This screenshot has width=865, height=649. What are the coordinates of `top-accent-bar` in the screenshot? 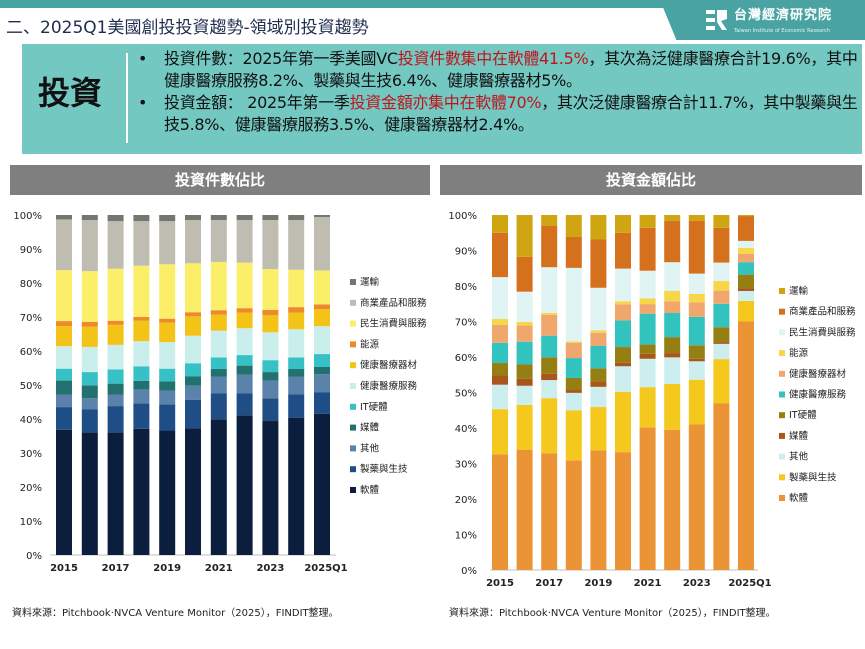 It's located at (432, 4).